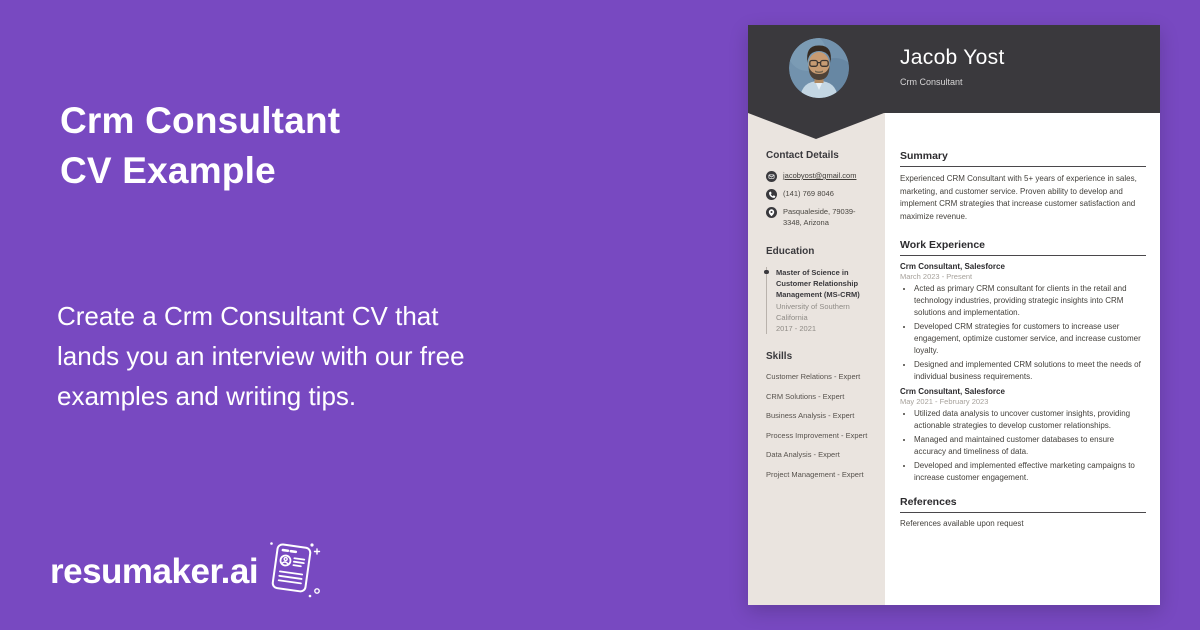 Image resolution: width=1200 pixels, height=630 pixels. What do you see at coordinates (766, 272) in the screenshot?
I see `timeline-bullet` at bounding box center [766, 272].